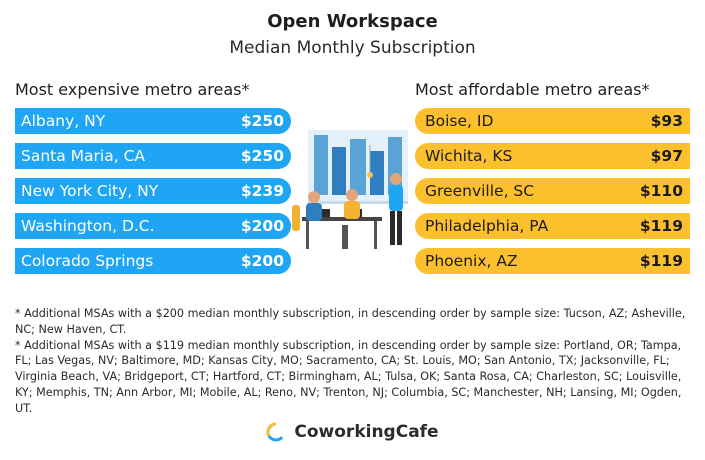 This screenshot has width=705, height=460. Describe the element at coordinates (90, 191) in the screenshot. I see `expensive-bar-label: New York City, NY` at that location.